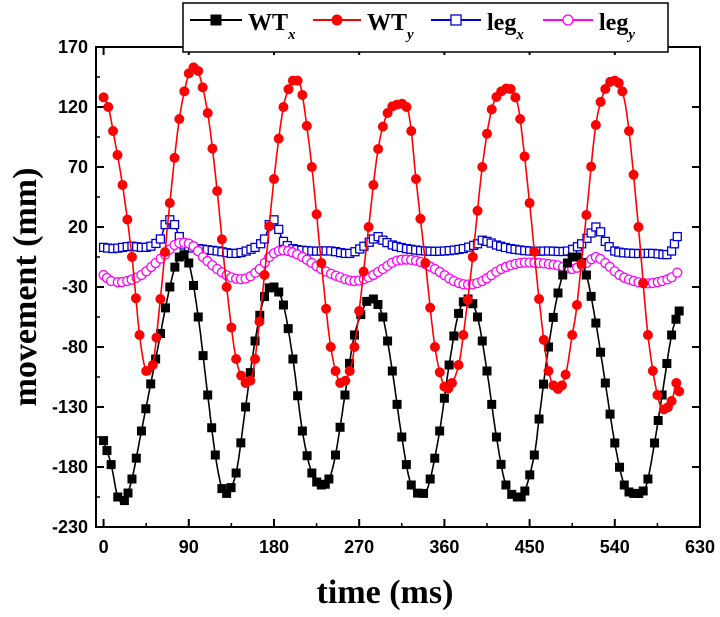 The width and height of the screenshot is (720, 617). What do you see at coordinates (425, 27) in the screenshot?
I see `legend: WTx WTy legx legy` at bounding box center [425, 27].